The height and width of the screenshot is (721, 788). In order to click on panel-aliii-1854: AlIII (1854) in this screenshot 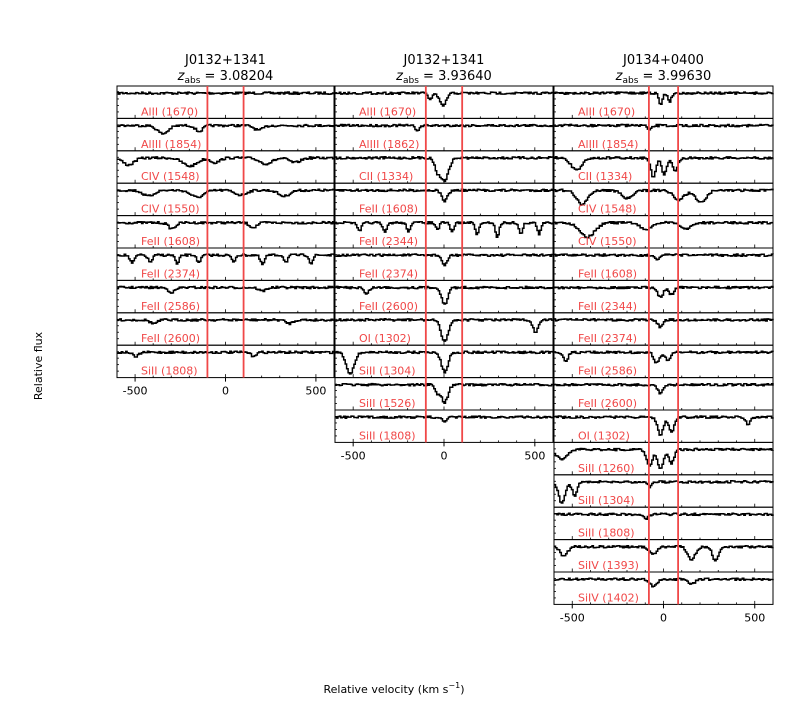, I will do `click(225, 134)`.